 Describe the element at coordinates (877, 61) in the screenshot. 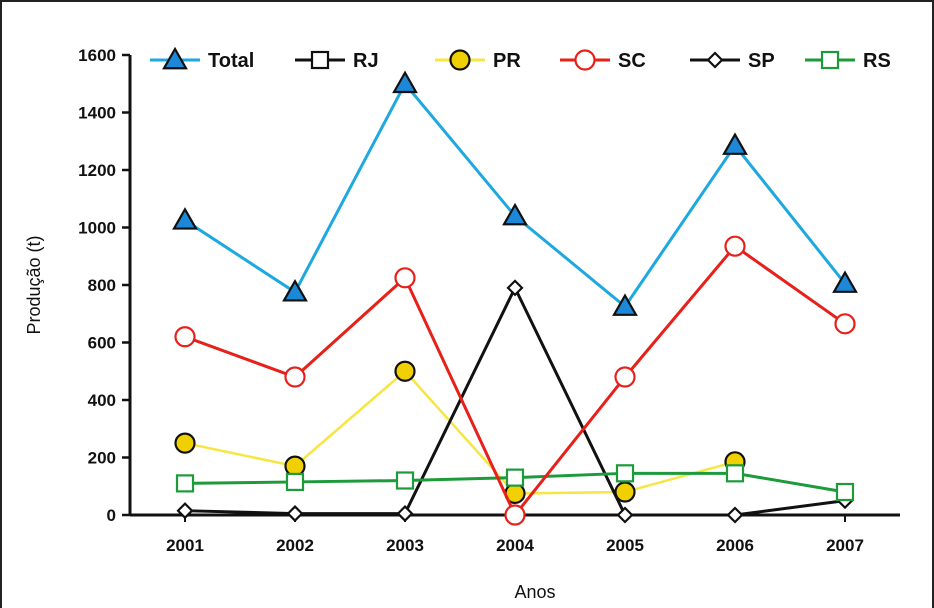

I see `legend-label: RS` at that location.